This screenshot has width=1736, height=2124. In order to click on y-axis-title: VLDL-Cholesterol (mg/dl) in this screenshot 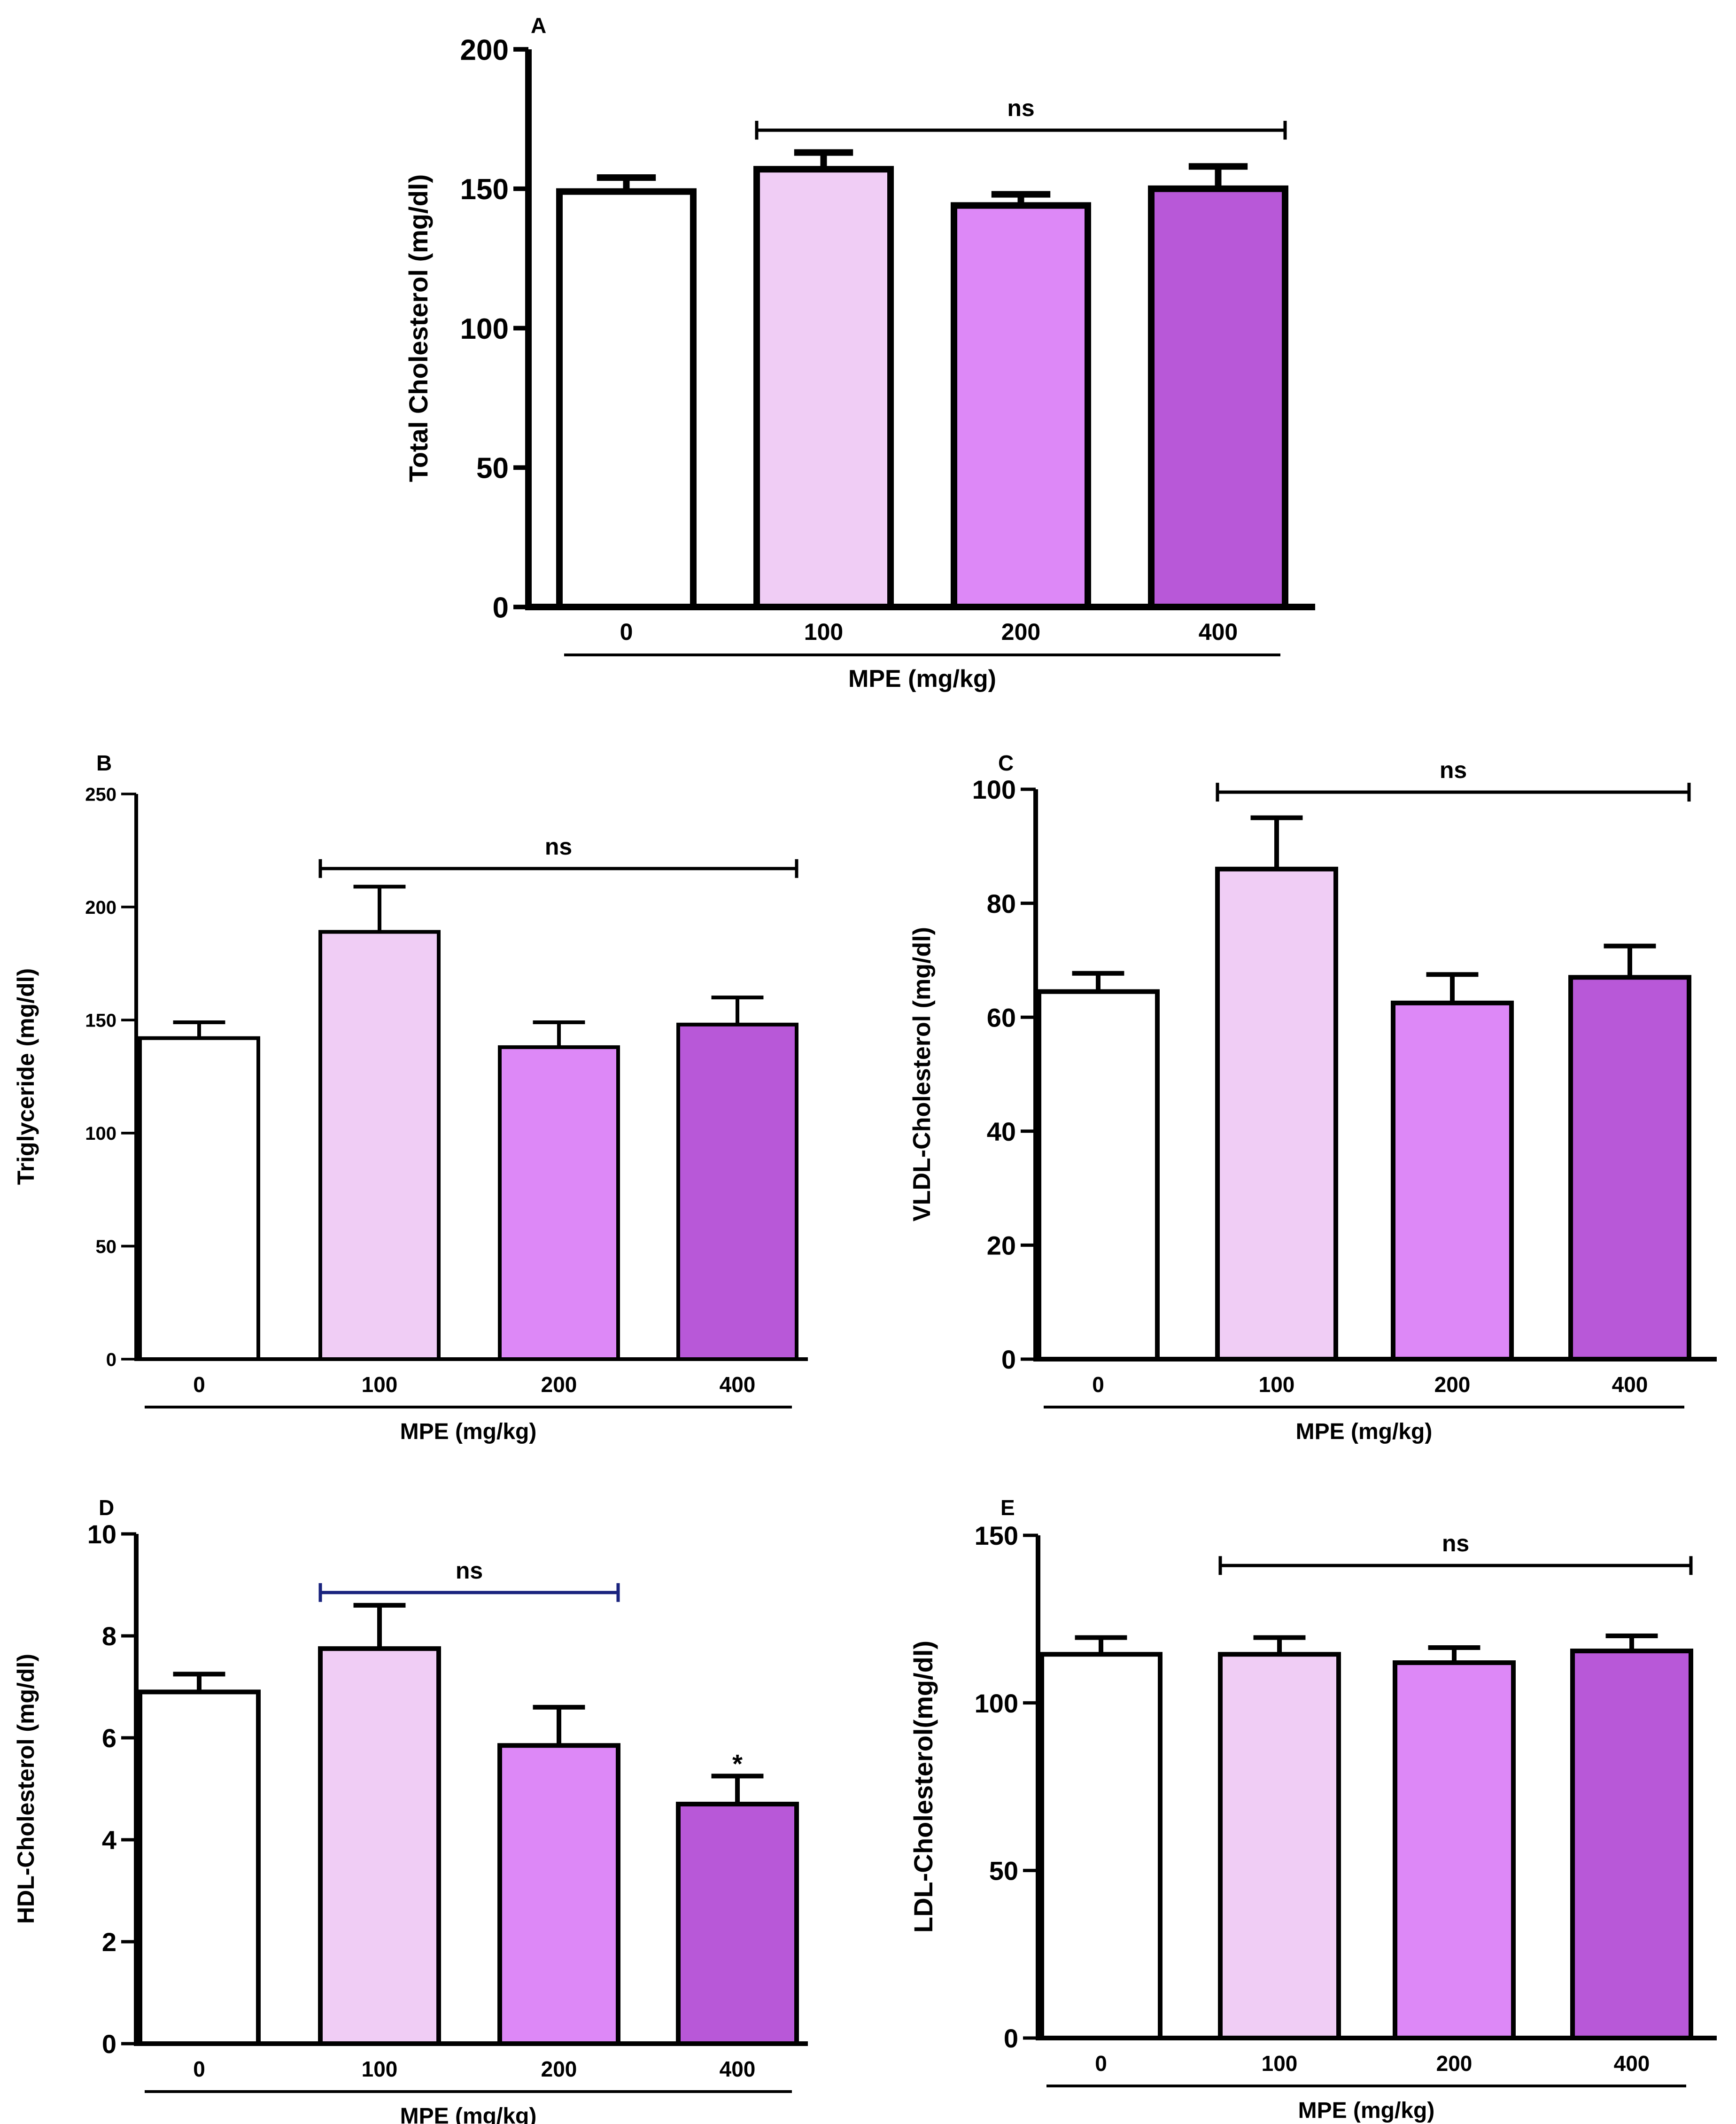, I will do `click(922, 1074)`.